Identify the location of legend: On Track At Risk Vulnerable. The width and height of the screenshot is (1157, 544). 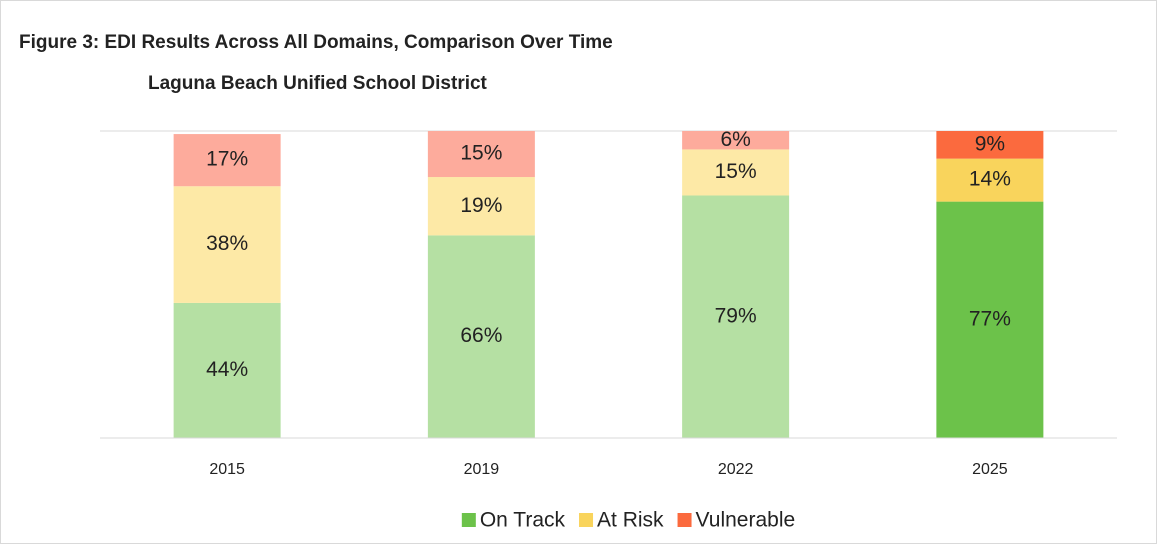
(628, 520).